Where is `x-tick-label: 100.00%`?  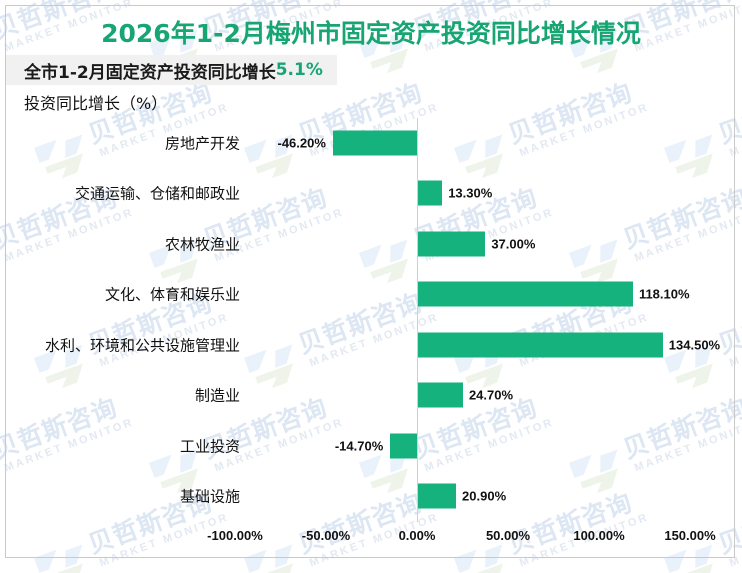
x-tick-label: 100.00% is located at coordinates (599, 535).